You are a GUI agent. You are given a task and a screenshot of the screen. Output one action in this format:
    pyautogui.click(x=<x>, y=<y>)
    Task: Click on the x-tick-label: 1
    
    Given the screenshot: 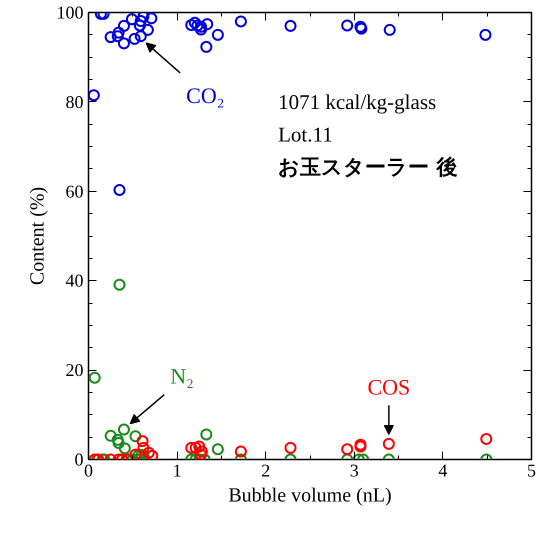 What is the action you would take?
    pyautogui.click(x=177, y=470)
    